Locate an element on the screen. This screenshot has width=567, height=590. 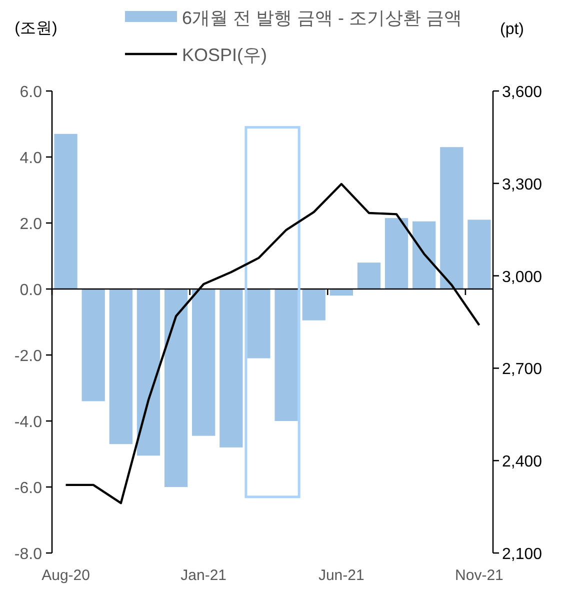
legend-label: KOSPI(우) is located at coordinates (225, 55).